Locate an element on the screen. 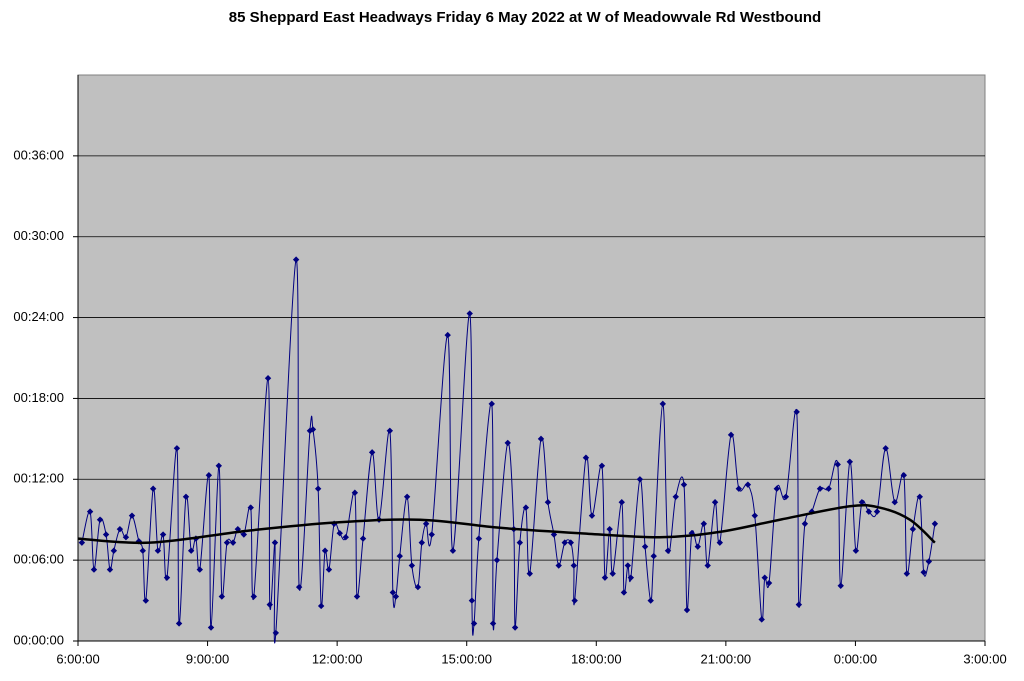 This screenshot has height=681, width=1024. x-tick-label: 9:00:00 is located at coordinates (207, 658).